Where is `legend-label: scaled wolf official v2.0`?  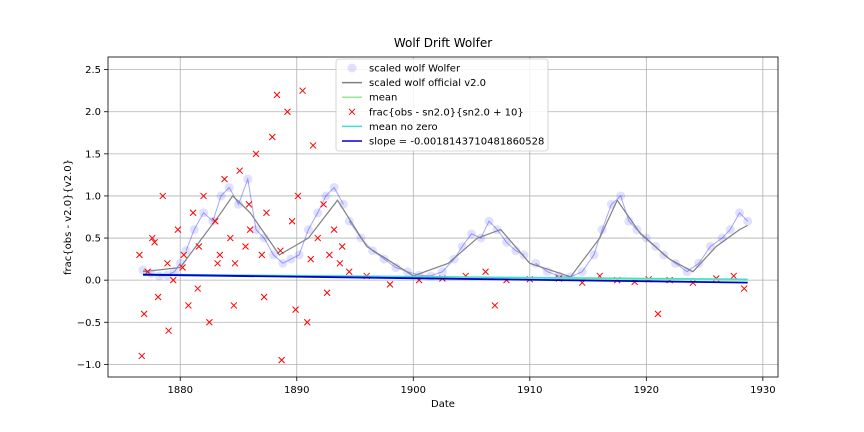 legend-label: scaled wolf official v2.0 is located at coordinates (427, 83).